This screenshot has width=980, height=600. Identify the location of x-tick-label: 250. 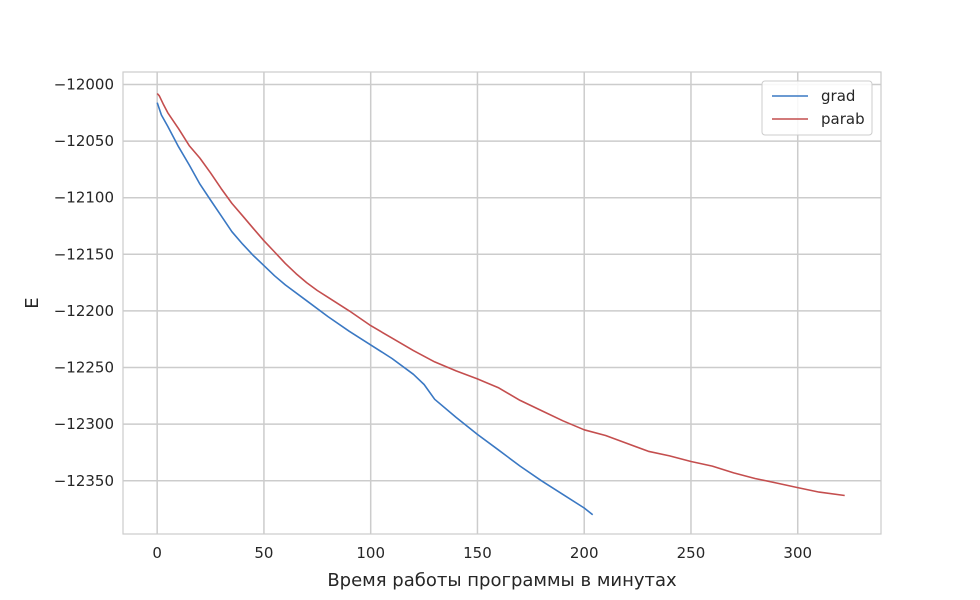
(691, 553).